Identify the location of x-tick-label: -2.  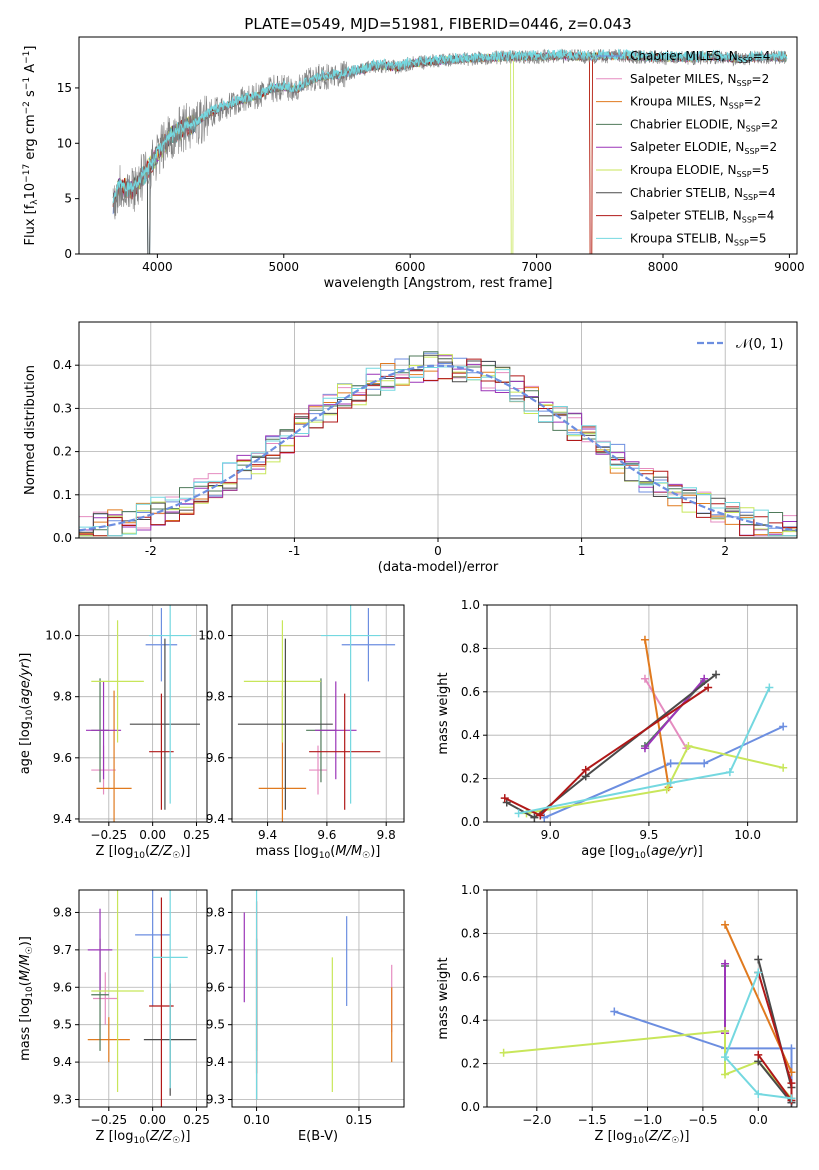
(151, 551).